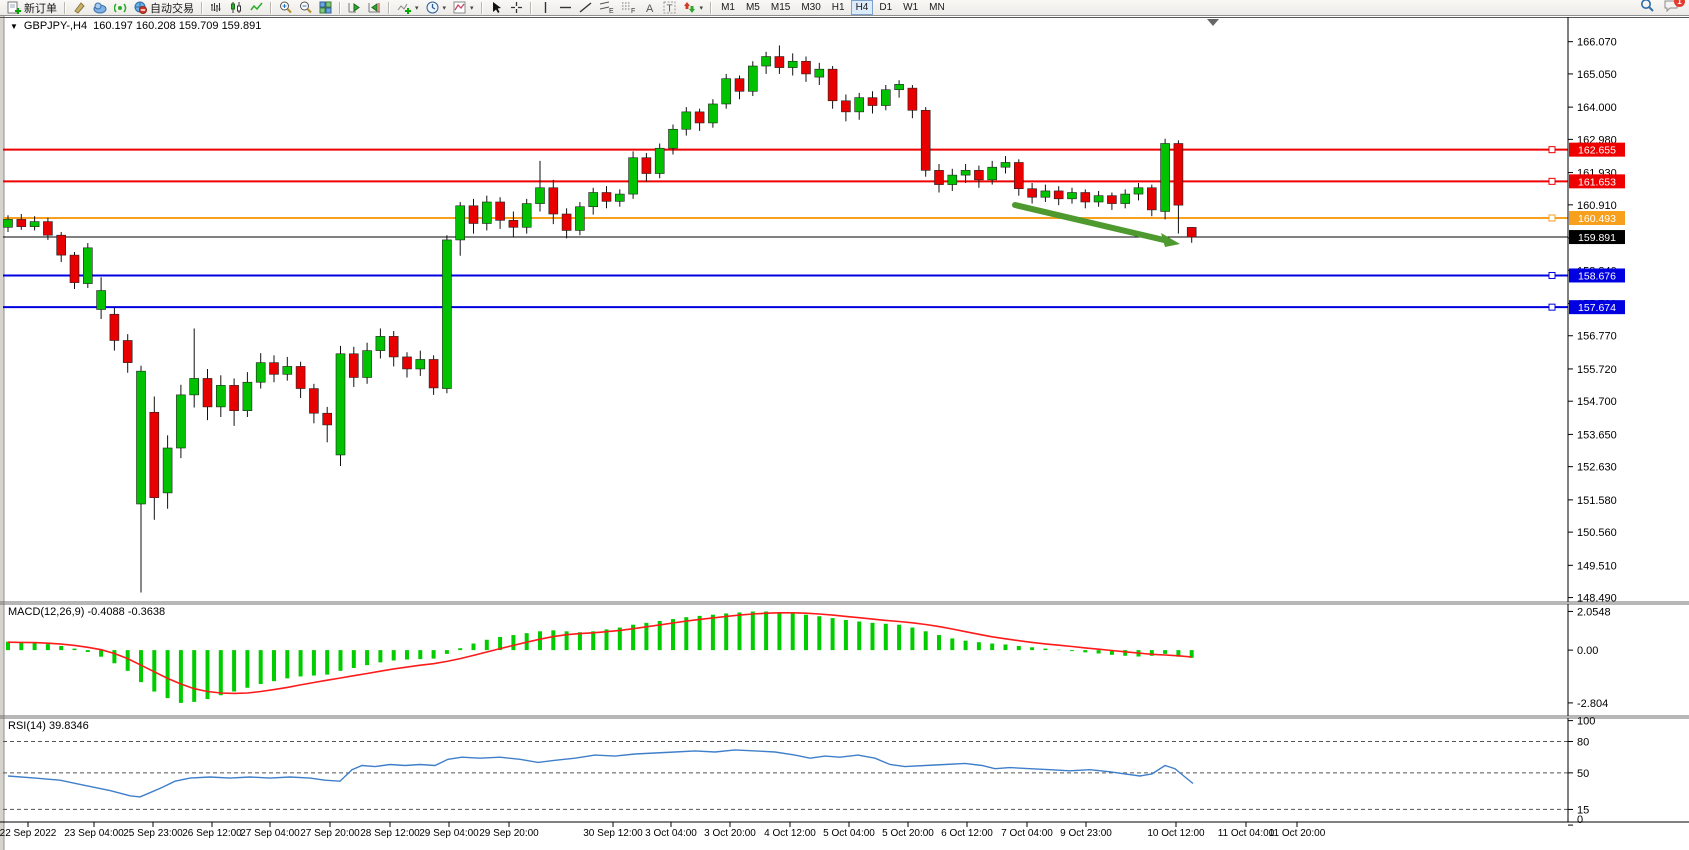 The image size is (1689, 850). Describe the element at coordinates (32, 7) in the screenshot. I see `new-order-button: 新订单` at that location.